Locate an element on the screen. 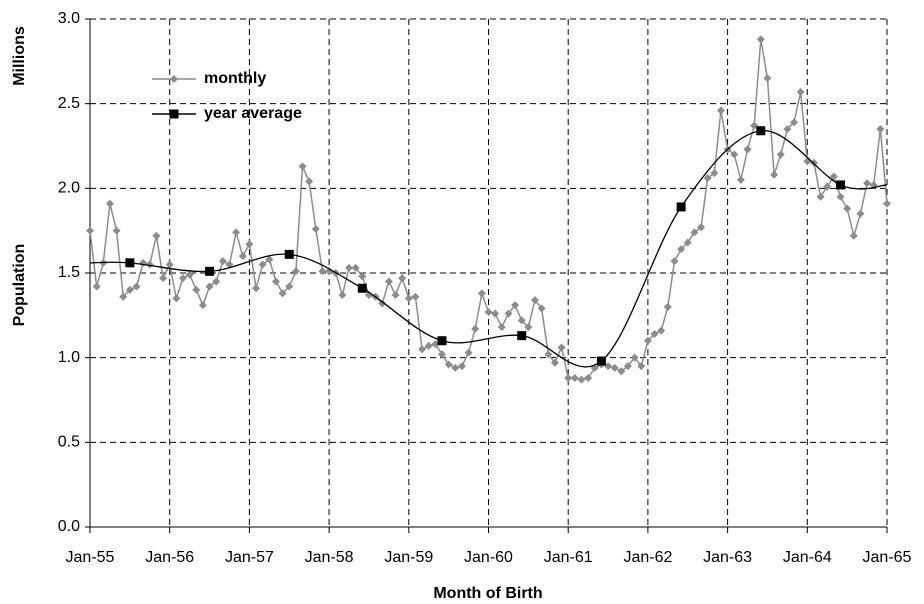 This screenshot has height=604, width=924. x-axis-title: Month of Birth is located at coordinates (487, 593).